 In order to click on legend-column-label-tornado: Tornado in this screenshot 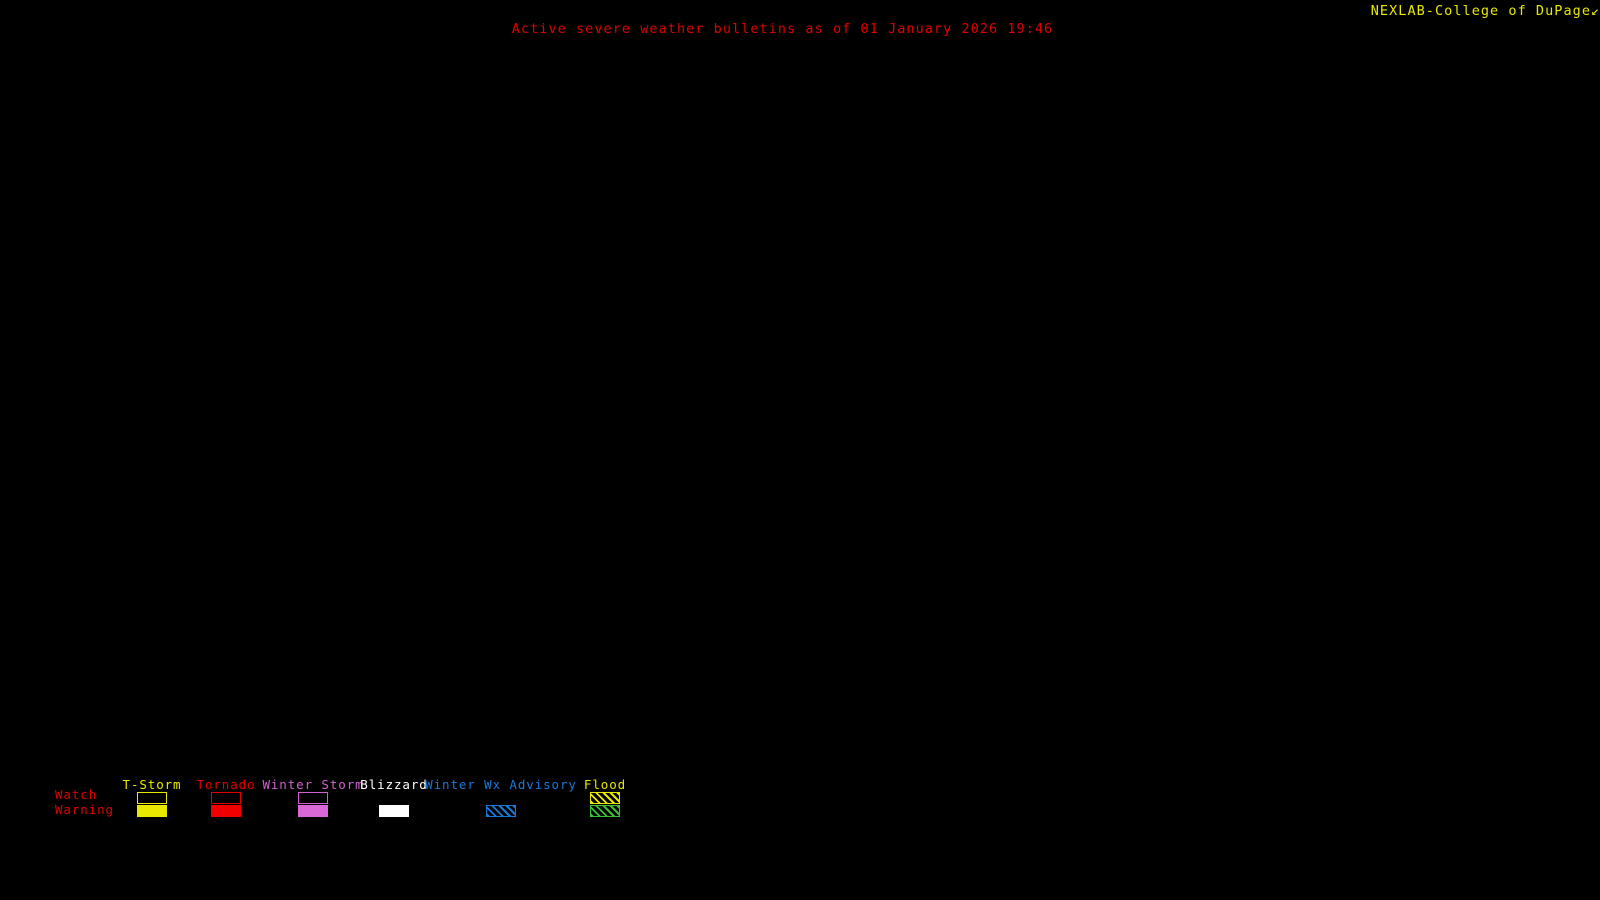, I will do `click(226, 784)`.